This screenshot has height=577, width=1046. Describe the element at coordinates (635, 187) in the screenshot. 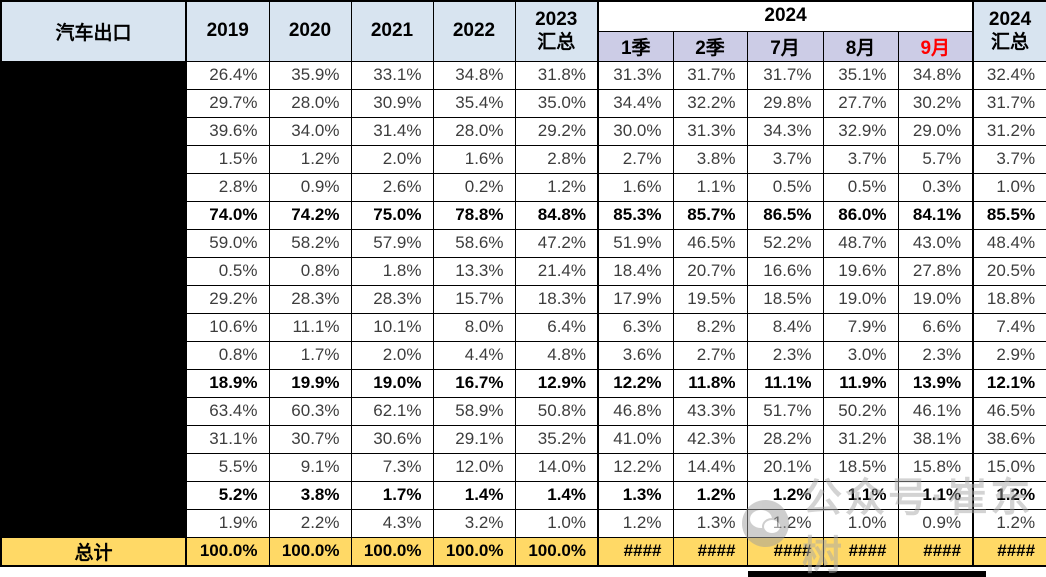

I see `data-cell: 1.6%` at that location.